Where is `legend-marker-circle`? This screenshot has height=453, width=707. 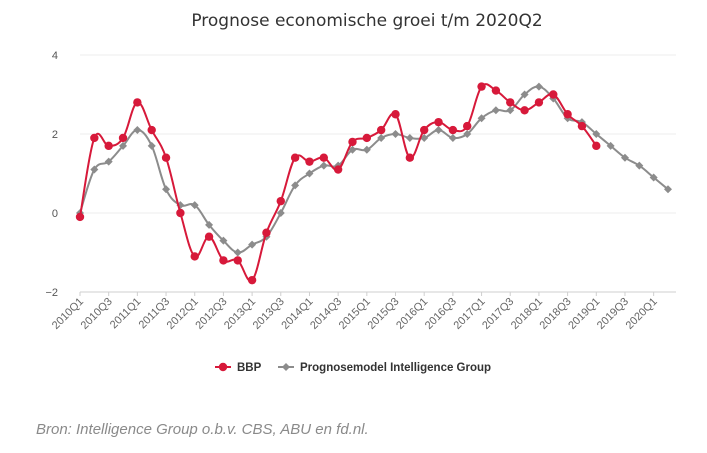 legend-marker-circle is located at coordinates (223, 367).